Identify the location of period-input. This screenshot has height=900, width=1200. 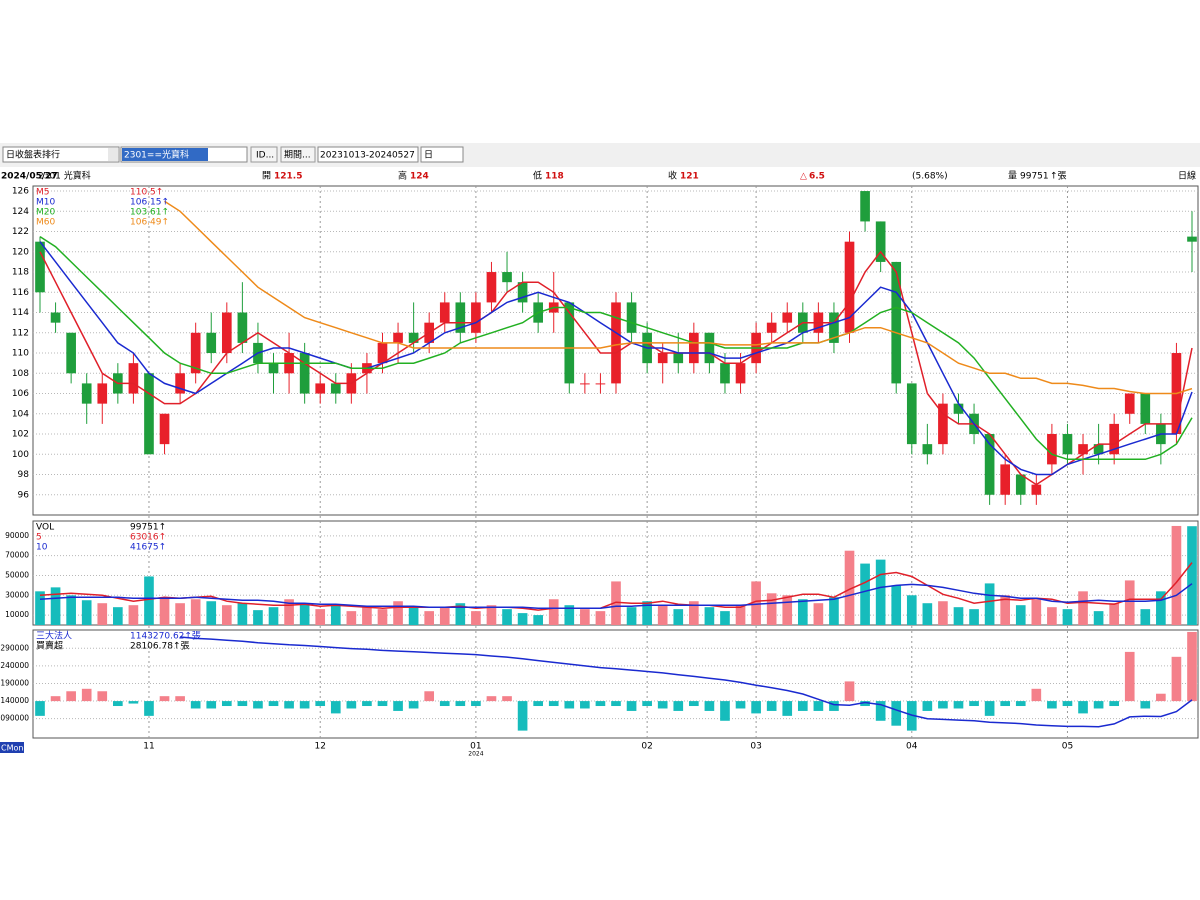
(368, 154).